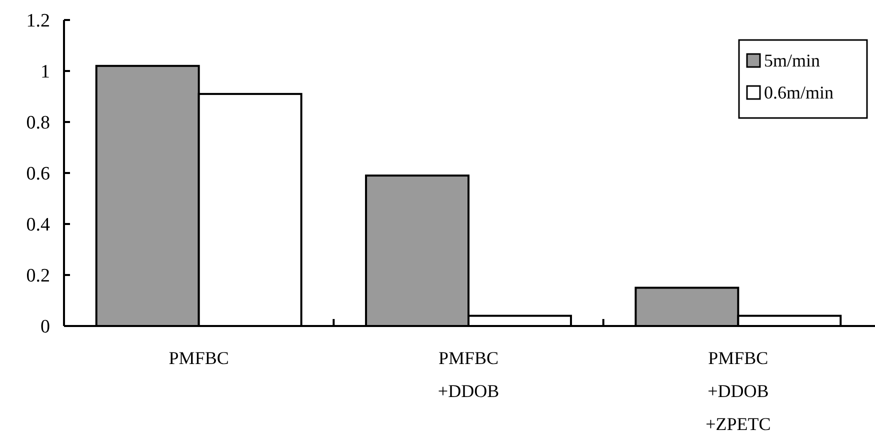 This screenshot has height=440, width=875. I want to click on y-tick-label: 0, so click(45, 327).